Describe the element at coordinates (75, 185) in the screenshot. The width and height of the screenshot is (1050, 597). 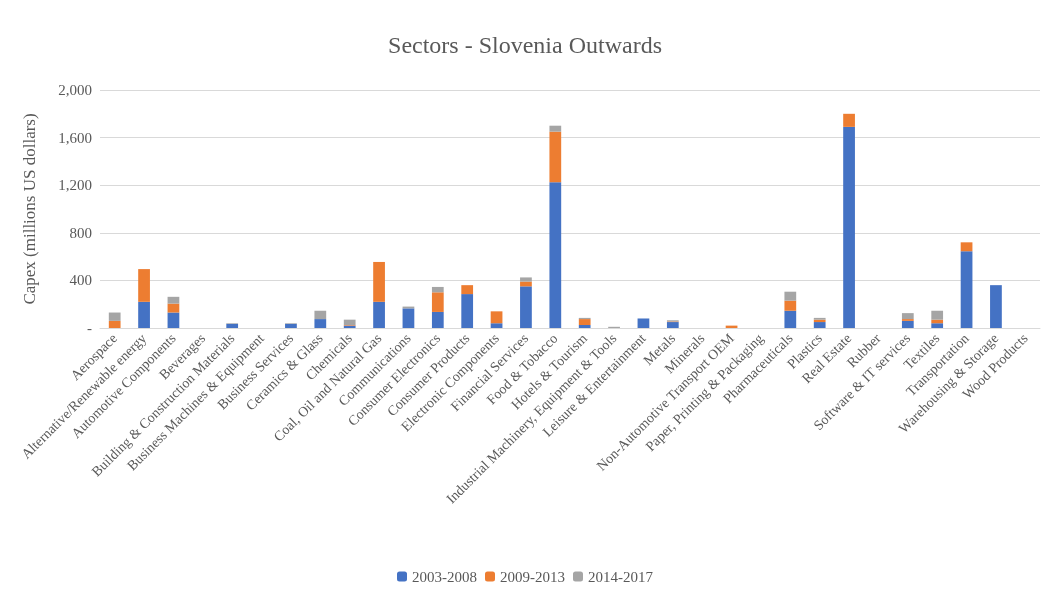
I see `y-tick-label: 1,200` at that location.